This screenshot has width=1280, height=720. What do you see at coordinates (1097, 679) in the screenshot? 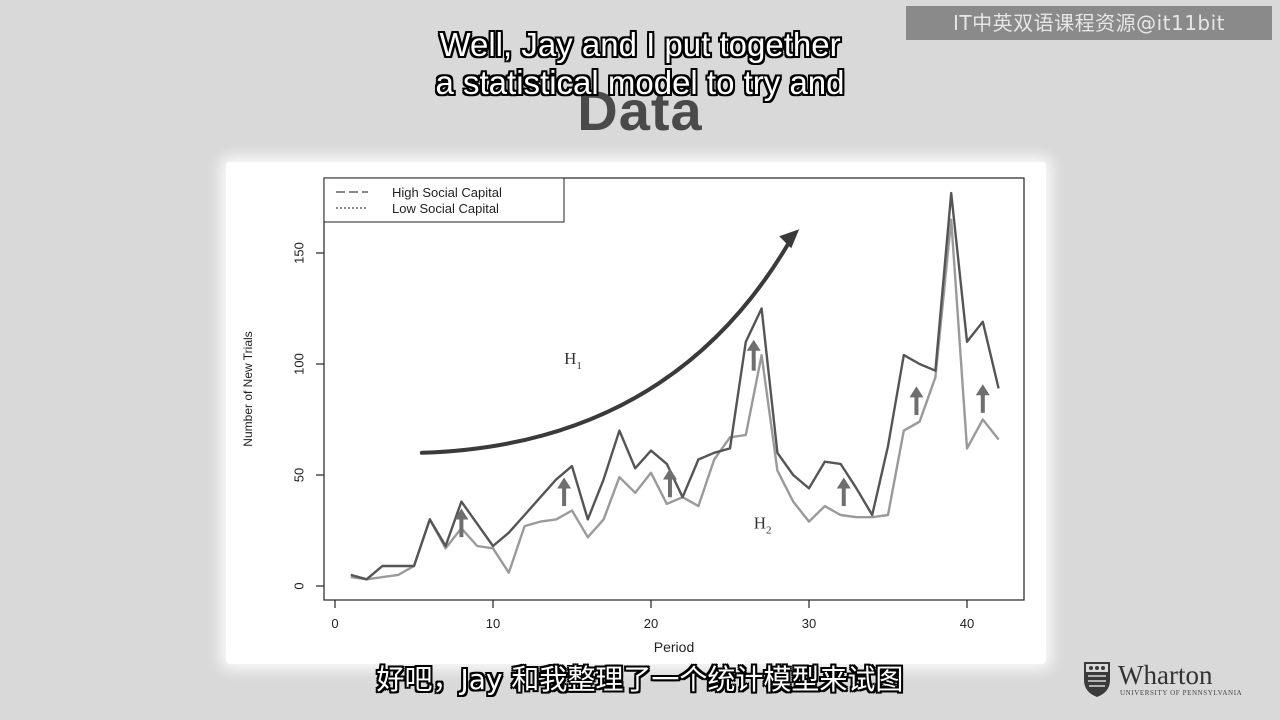
I see `penn-shield-icon` at bounding box center [1097, 679].